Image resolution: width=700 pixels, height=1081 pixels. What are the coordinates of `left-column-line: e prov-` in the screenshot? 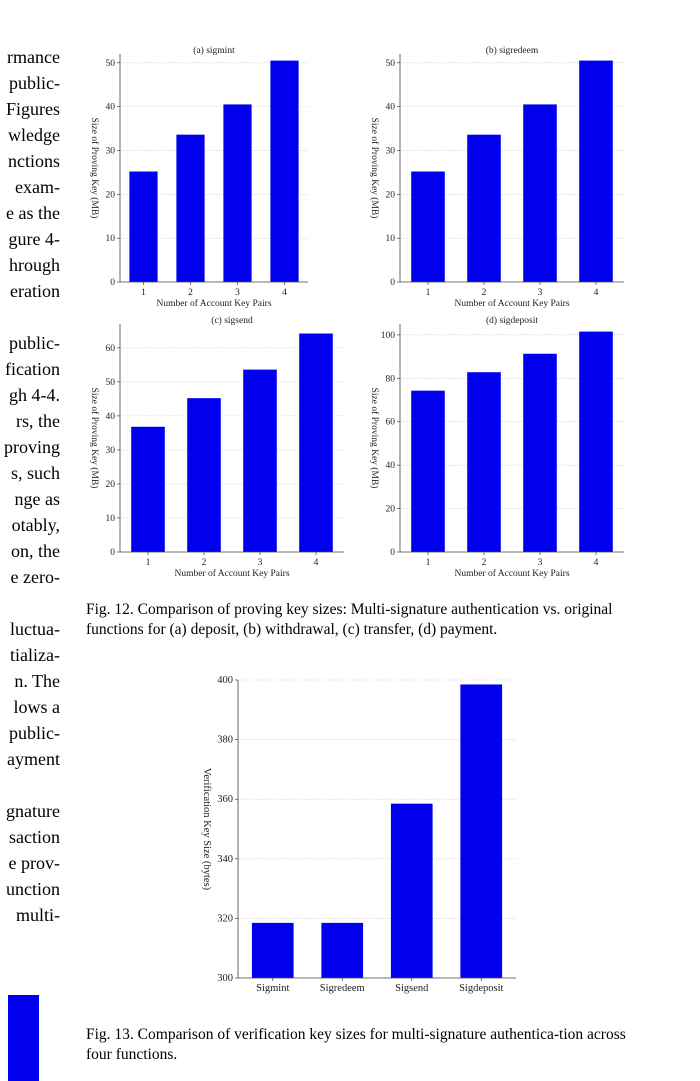 It's located at (34, 863).